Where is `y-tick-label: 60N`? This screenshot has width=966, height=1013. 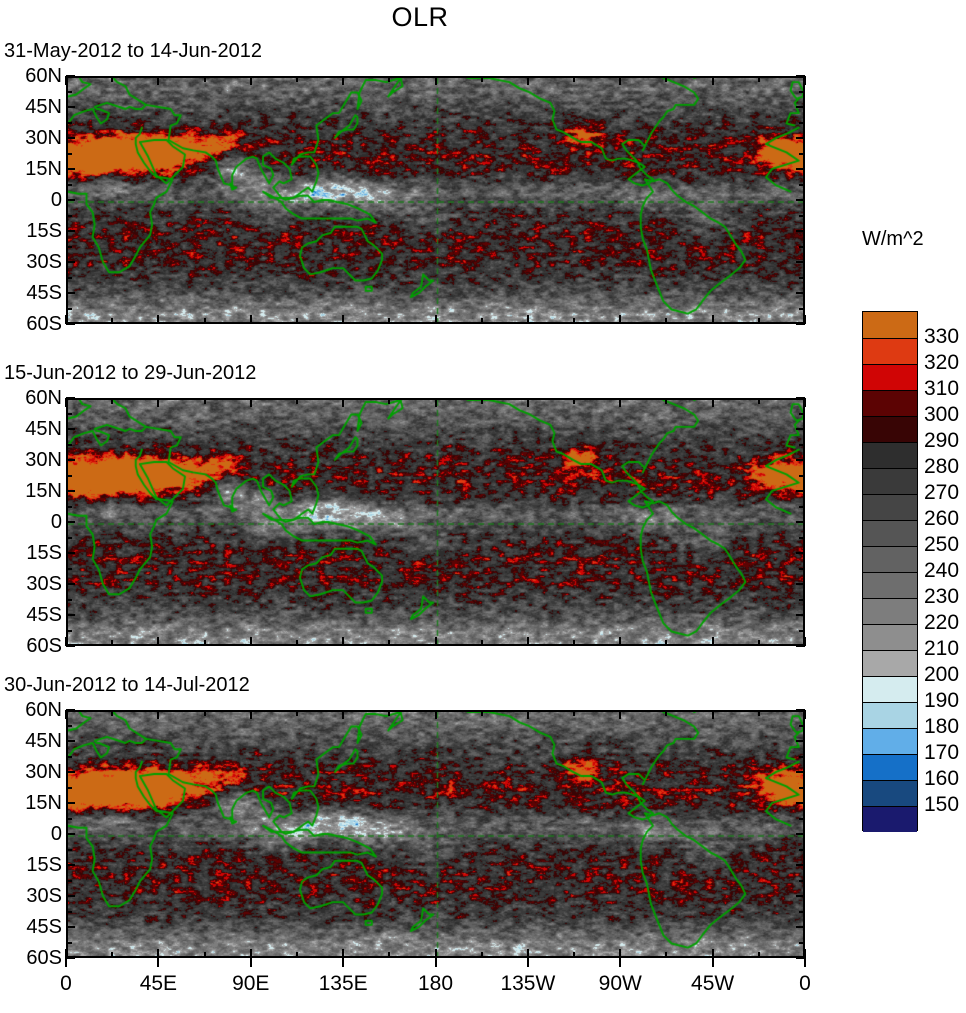 y-tick-label: 60N is located at coordinates (43, 76).